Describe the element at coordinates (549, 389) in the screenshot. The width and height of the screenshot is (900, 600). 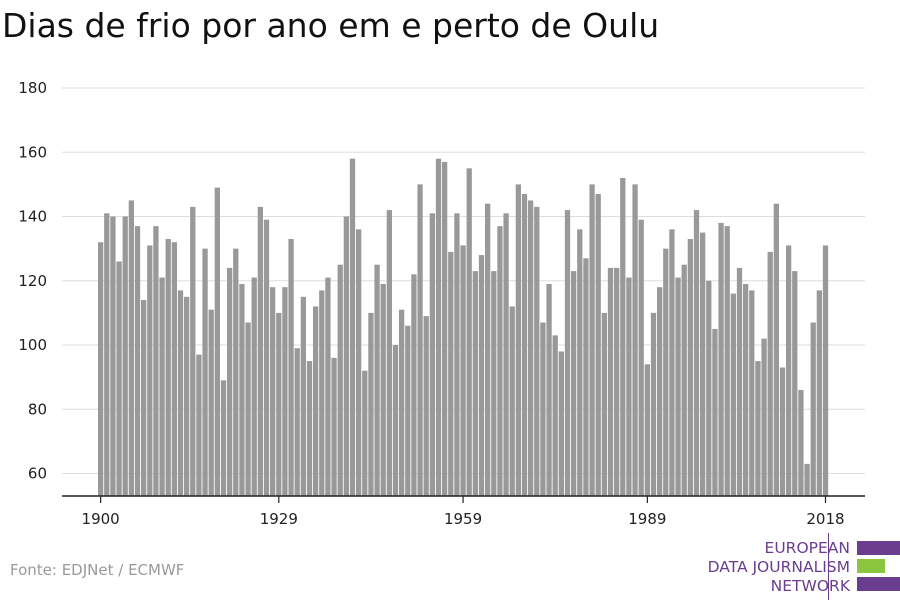
I see `bar-1973` at that location.